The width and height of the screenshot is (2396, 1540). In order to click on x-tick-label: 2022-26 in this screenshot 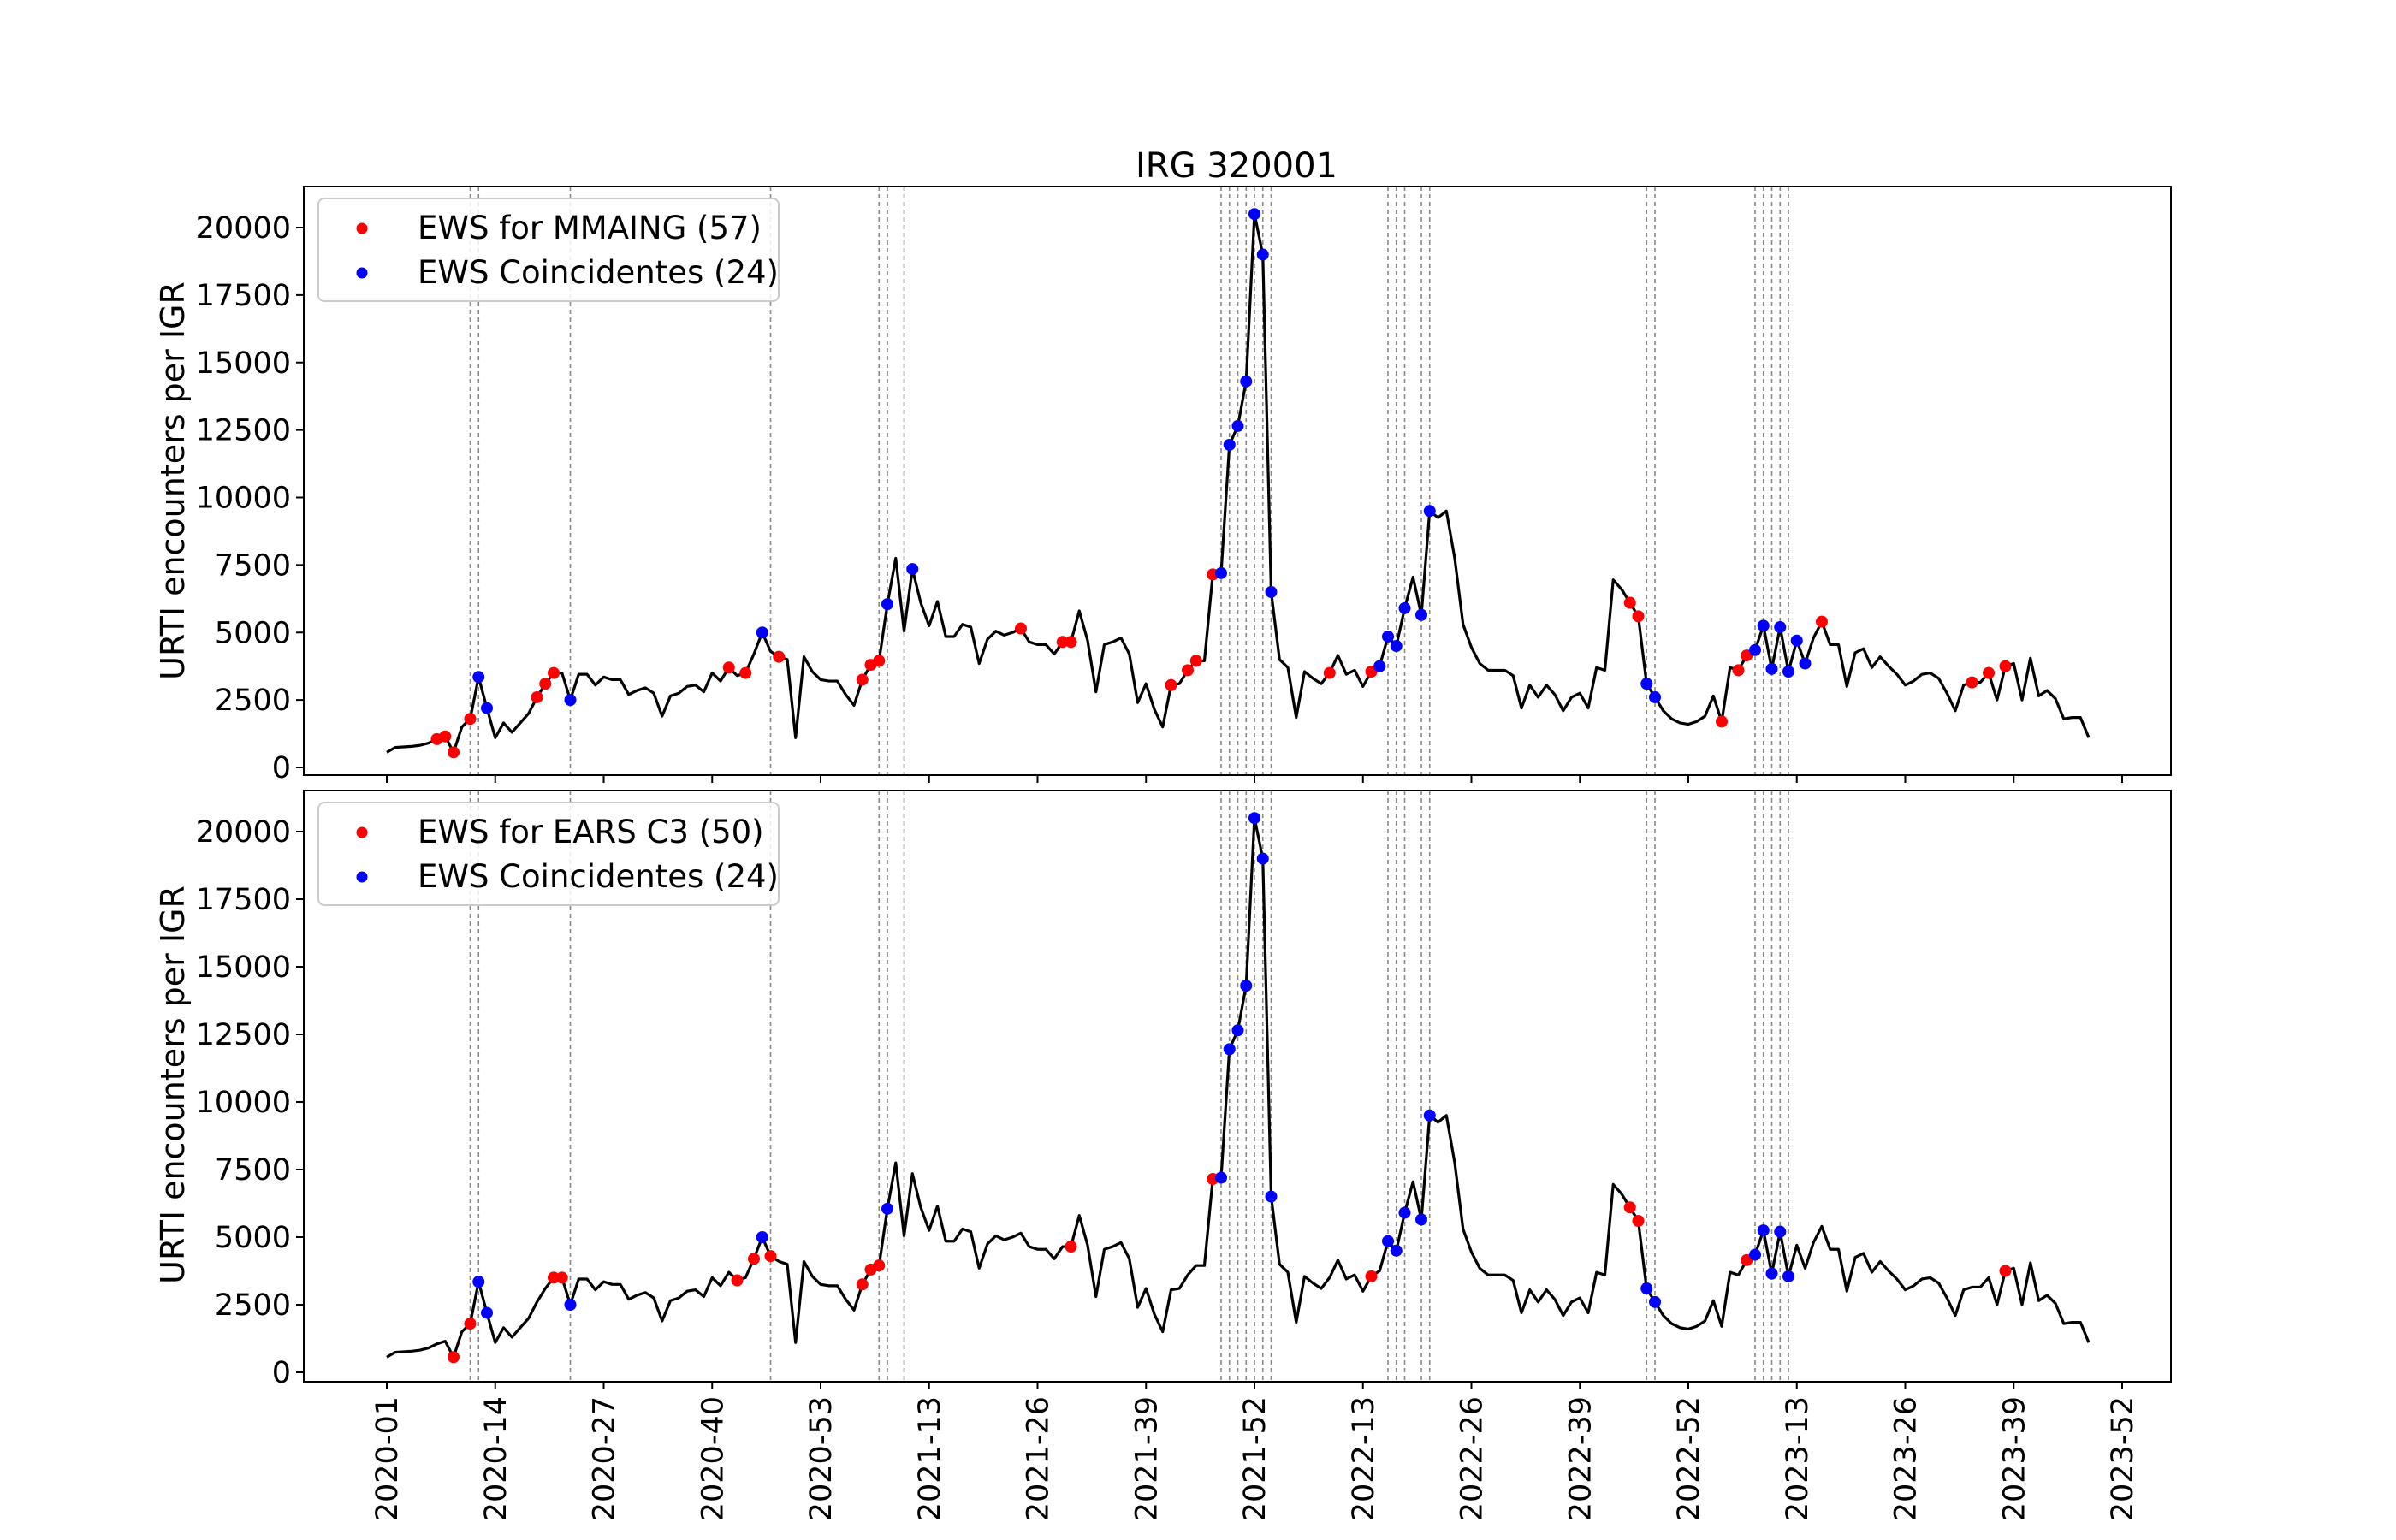, I will do `click(1473, 1458)`.